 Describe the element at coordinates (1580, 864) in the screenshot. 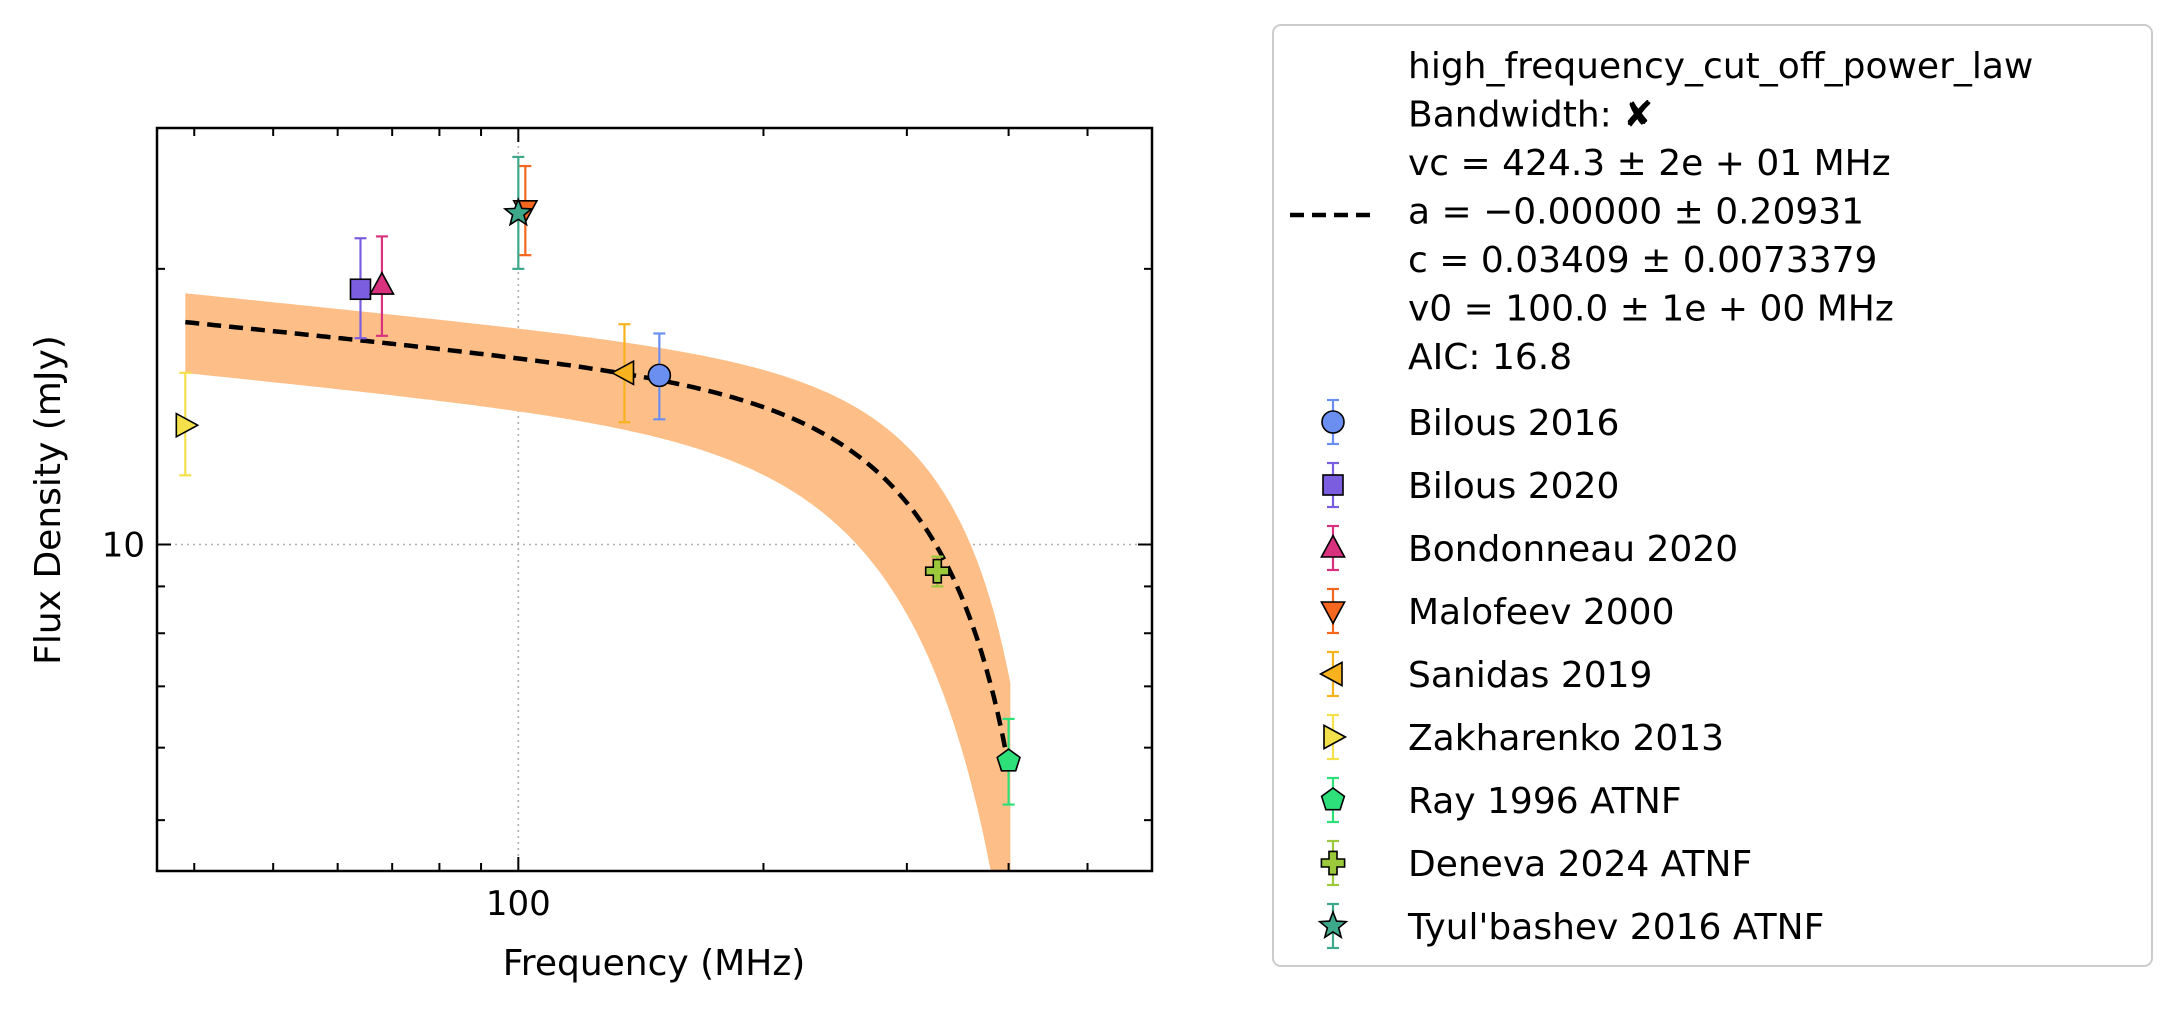

I see `legend-label: Deneva 2024 ATNF` at that location.